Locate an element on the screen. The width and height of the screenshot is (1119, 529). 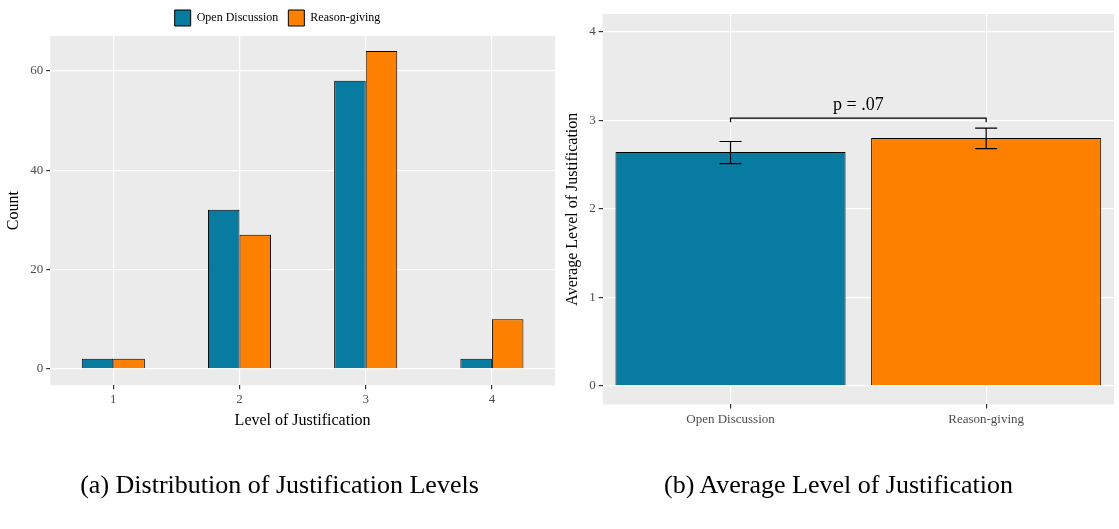
text: (b) Average Level of Justification is located at coordinates (838, 485).